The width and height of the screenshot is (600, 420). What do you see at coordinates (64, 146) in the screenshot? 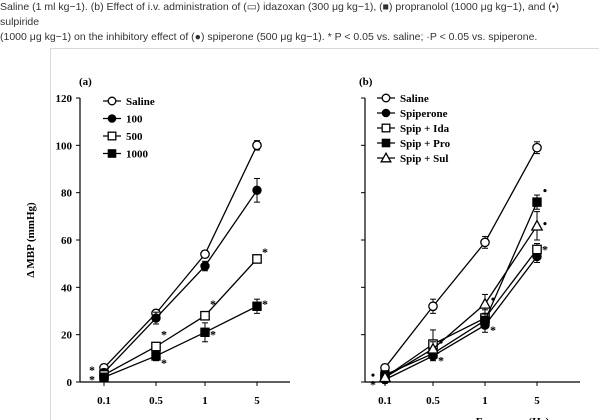
I see `y-tick-label: 100` at bounding box center [64, 146].